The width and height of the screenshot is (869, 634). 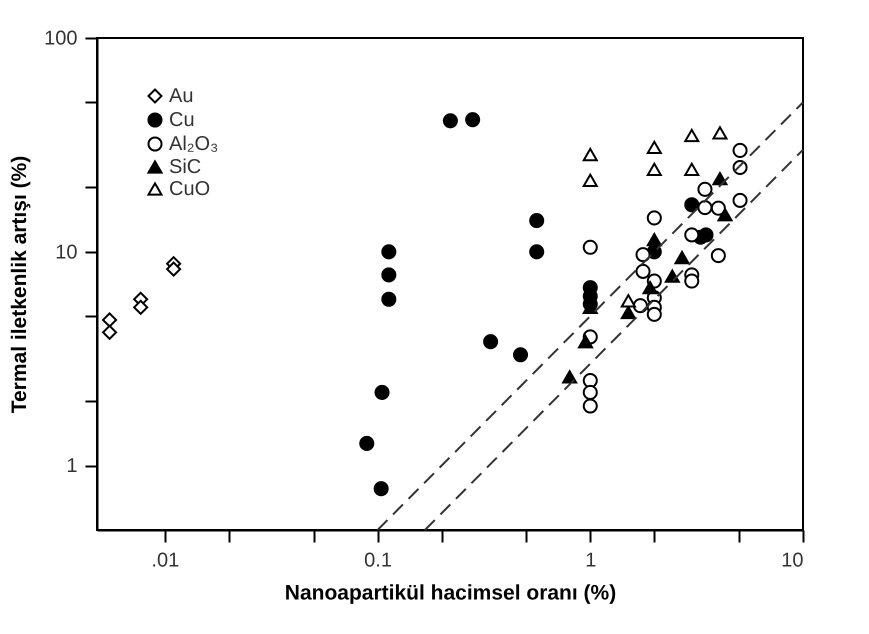 I want to click on y-tick-label: 10, so click(x=66, y=252).